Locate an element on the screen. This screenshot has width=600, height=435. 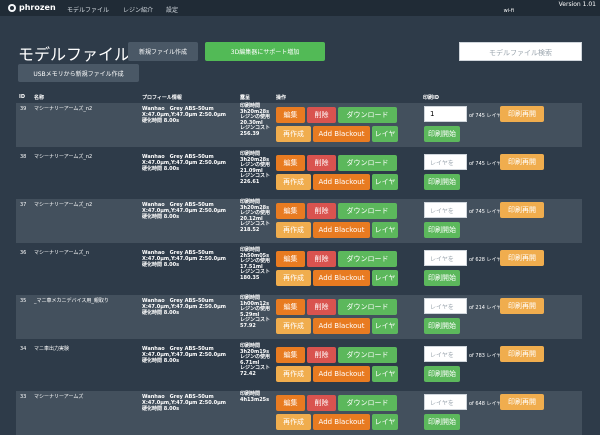
usb-new-file-button: USBメモリから新規ファイル作成 is located at coordinates (78, 73).